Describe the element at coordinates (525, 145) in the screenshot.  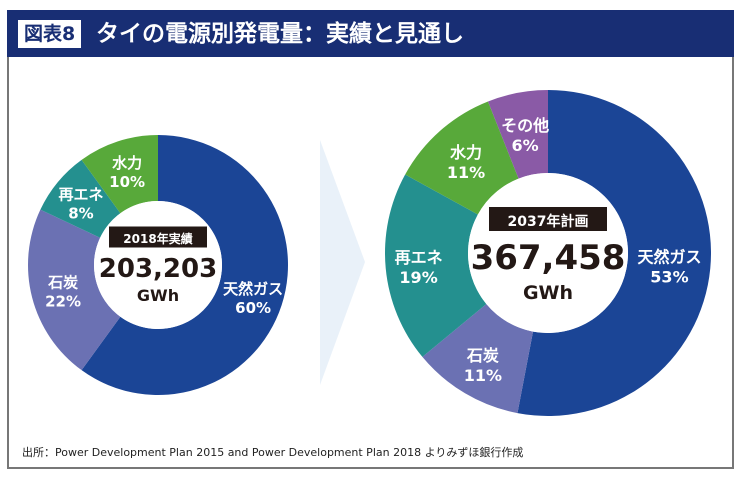
I see `slice-value-other: 6%` at that location.